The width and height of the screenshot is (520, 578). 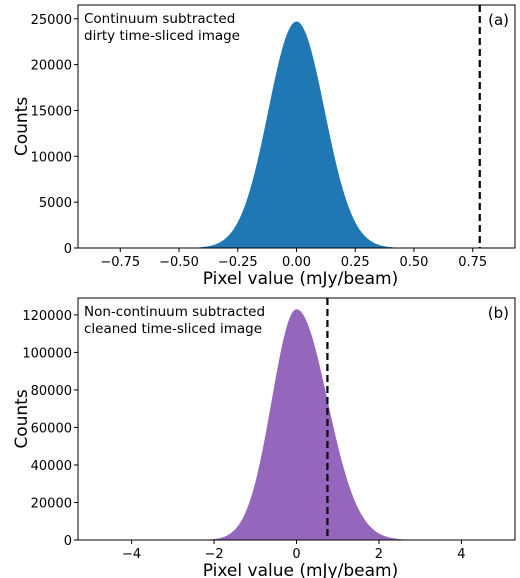 I want to click on panel-label: (a), so click(x=498, y=20).